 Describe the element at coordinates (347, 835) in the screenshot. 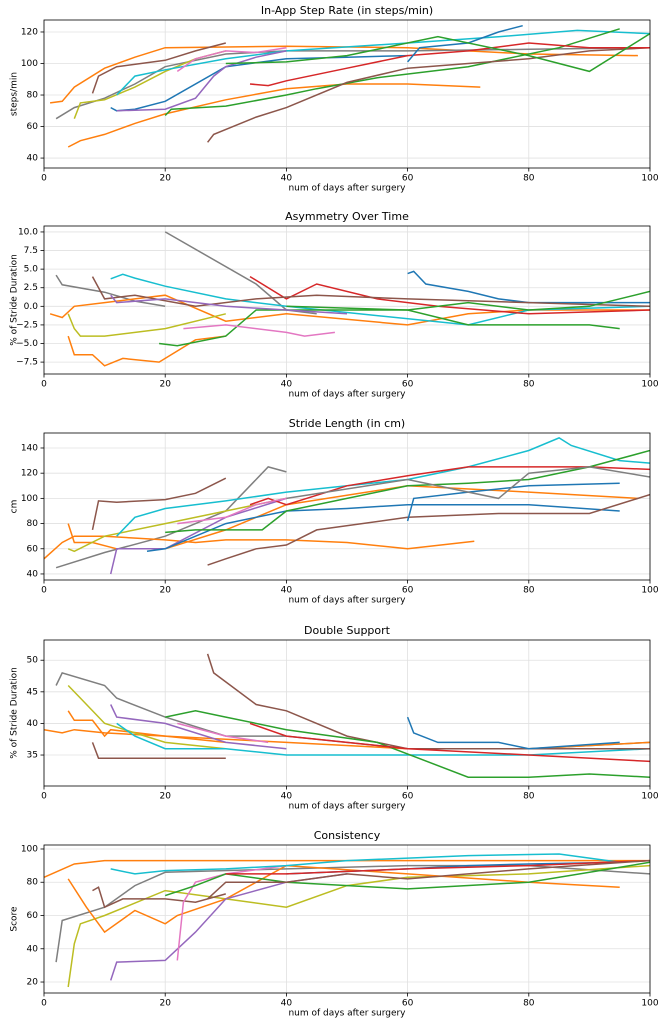

I see `subplot-title: Consistency` at that location.